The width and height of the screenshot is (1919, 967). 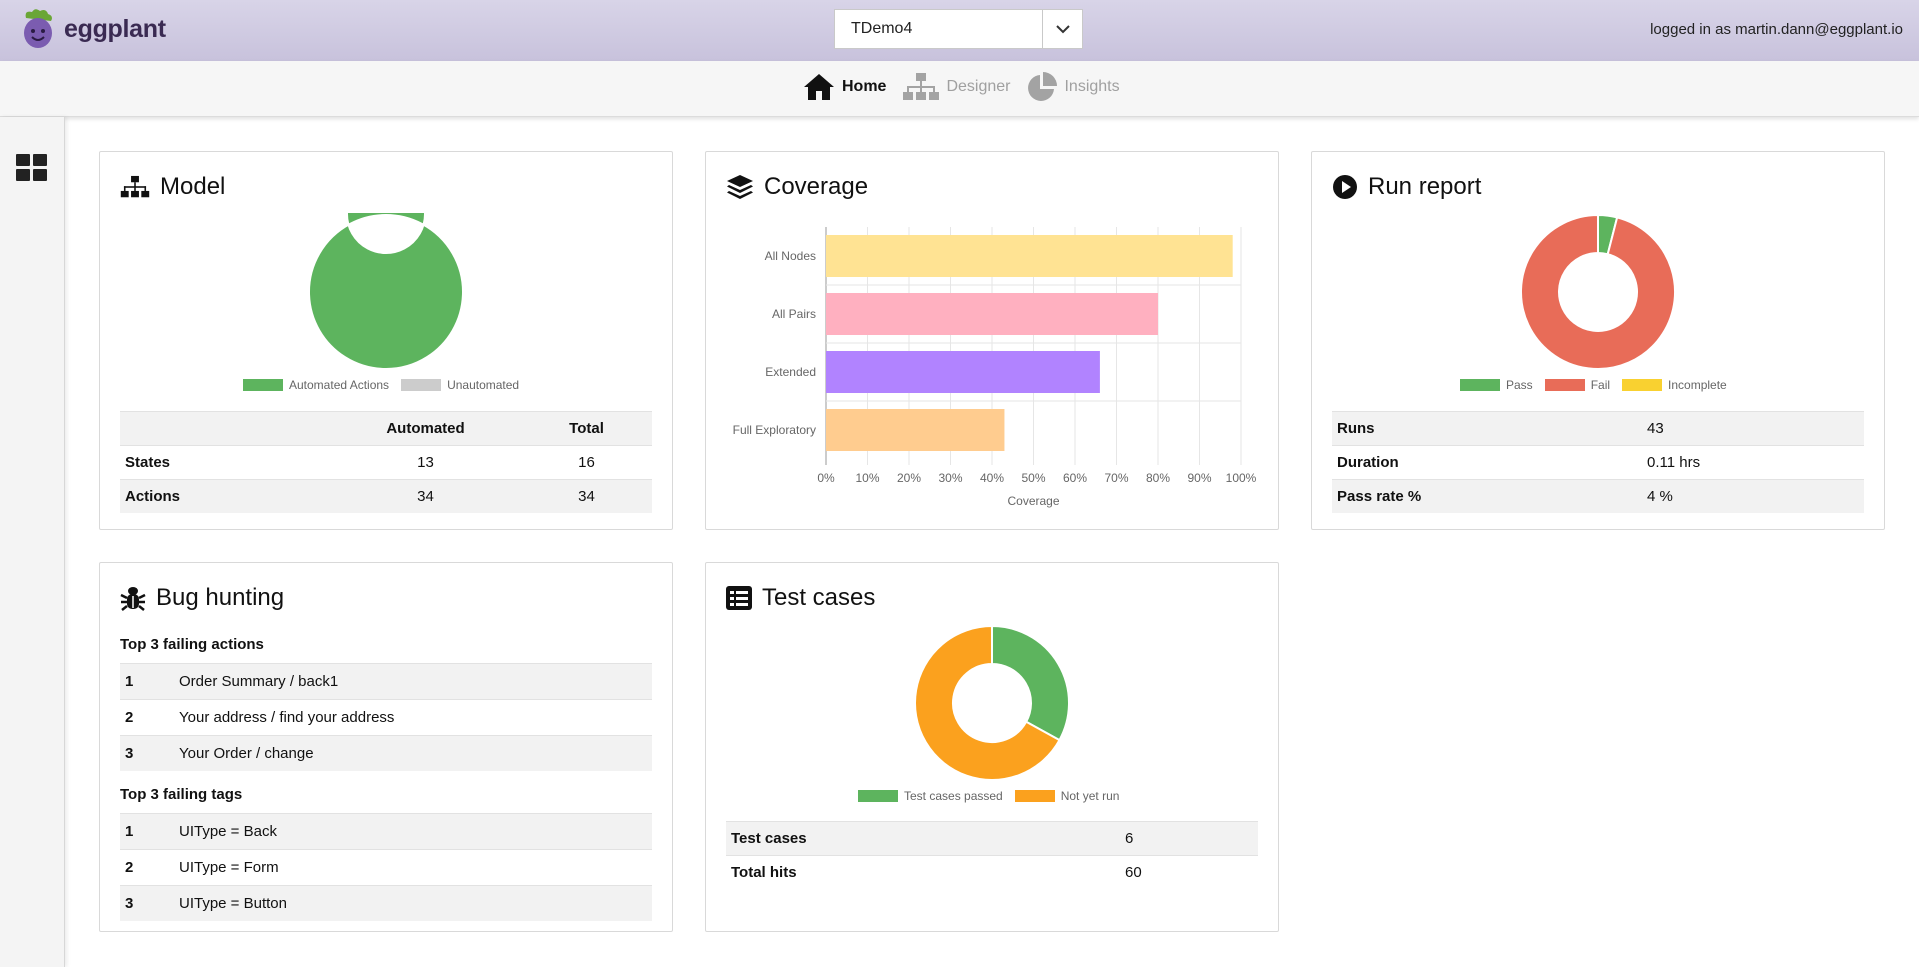 I want to click on model-donut-chart, so click(x=386, y=291).